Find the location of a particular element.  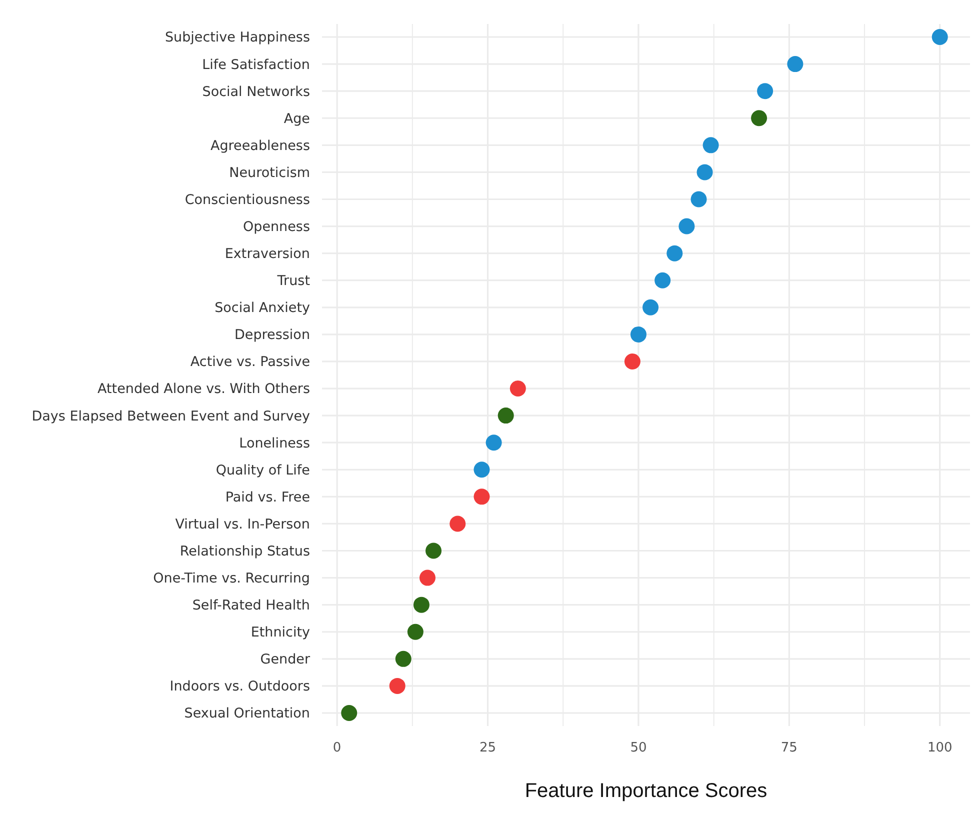

y-tick-label: Extraversion is located at coordinates (267, 254).